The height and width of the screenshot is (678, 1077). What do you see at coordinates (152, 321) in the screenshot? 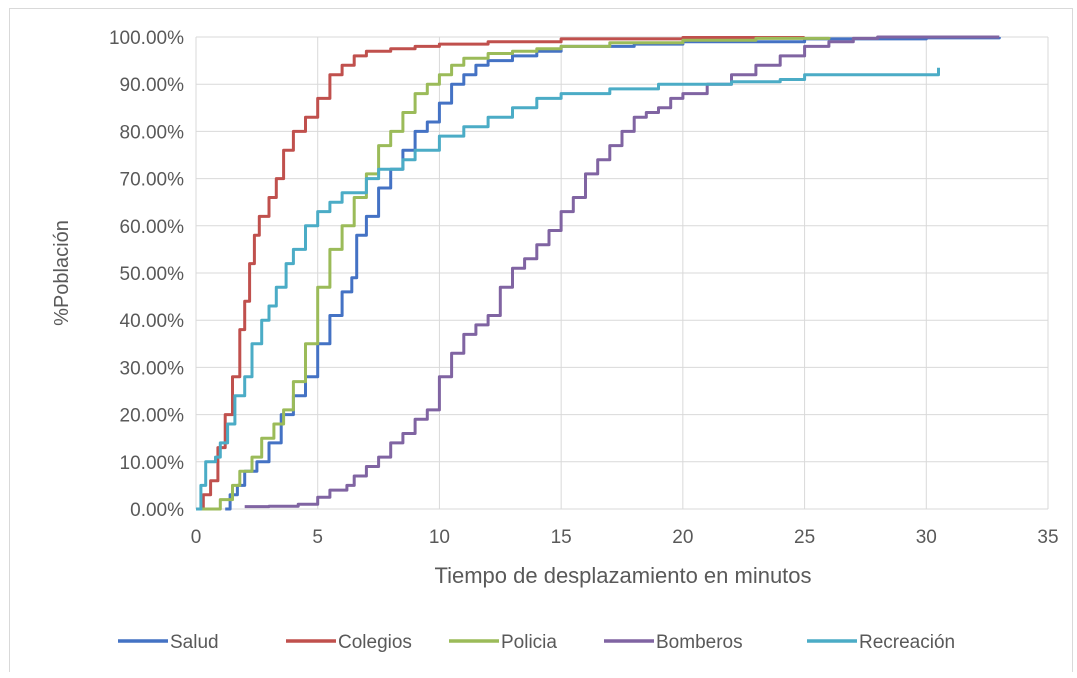
I see `y-tick-label: 40.00%` at bounding box center [152, 321].